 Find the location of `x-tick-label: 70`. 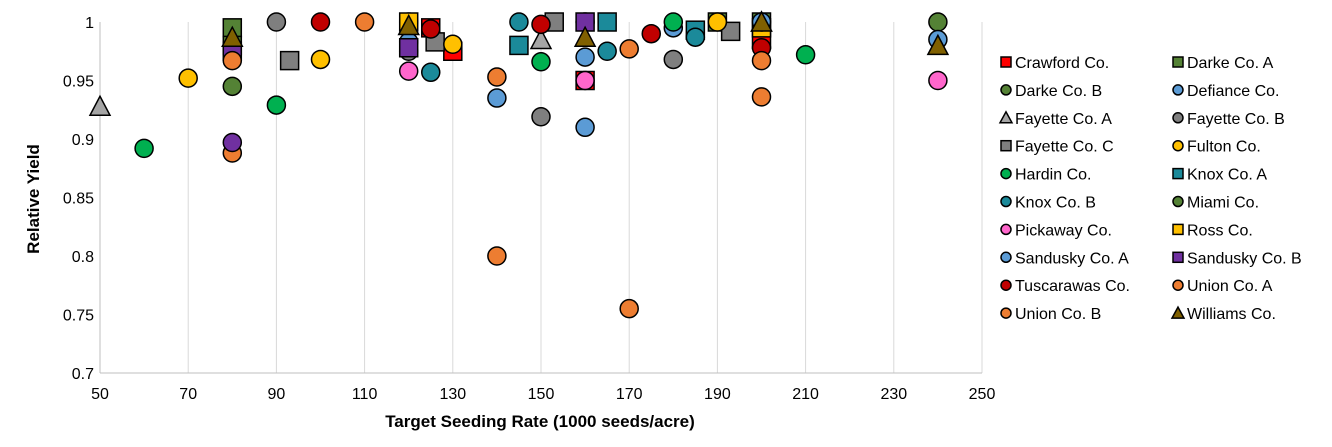

x-tick-label: 70 is located at coordinates (188, 394).